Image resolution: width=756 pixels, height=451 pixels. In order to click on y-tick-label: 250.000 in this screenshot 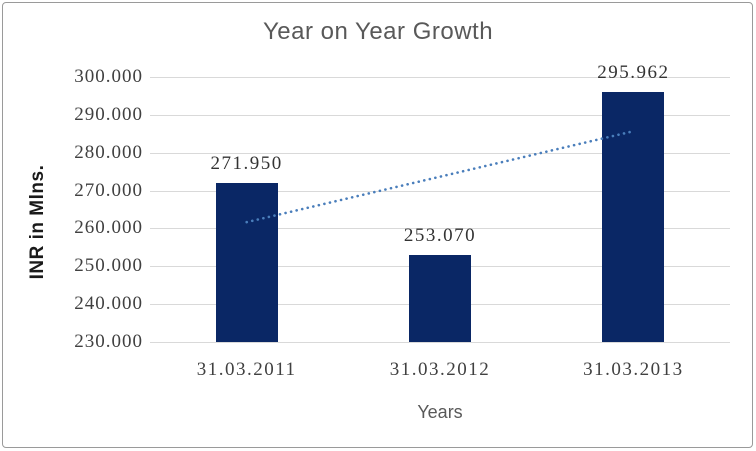, I will do `click(108, 266)`.